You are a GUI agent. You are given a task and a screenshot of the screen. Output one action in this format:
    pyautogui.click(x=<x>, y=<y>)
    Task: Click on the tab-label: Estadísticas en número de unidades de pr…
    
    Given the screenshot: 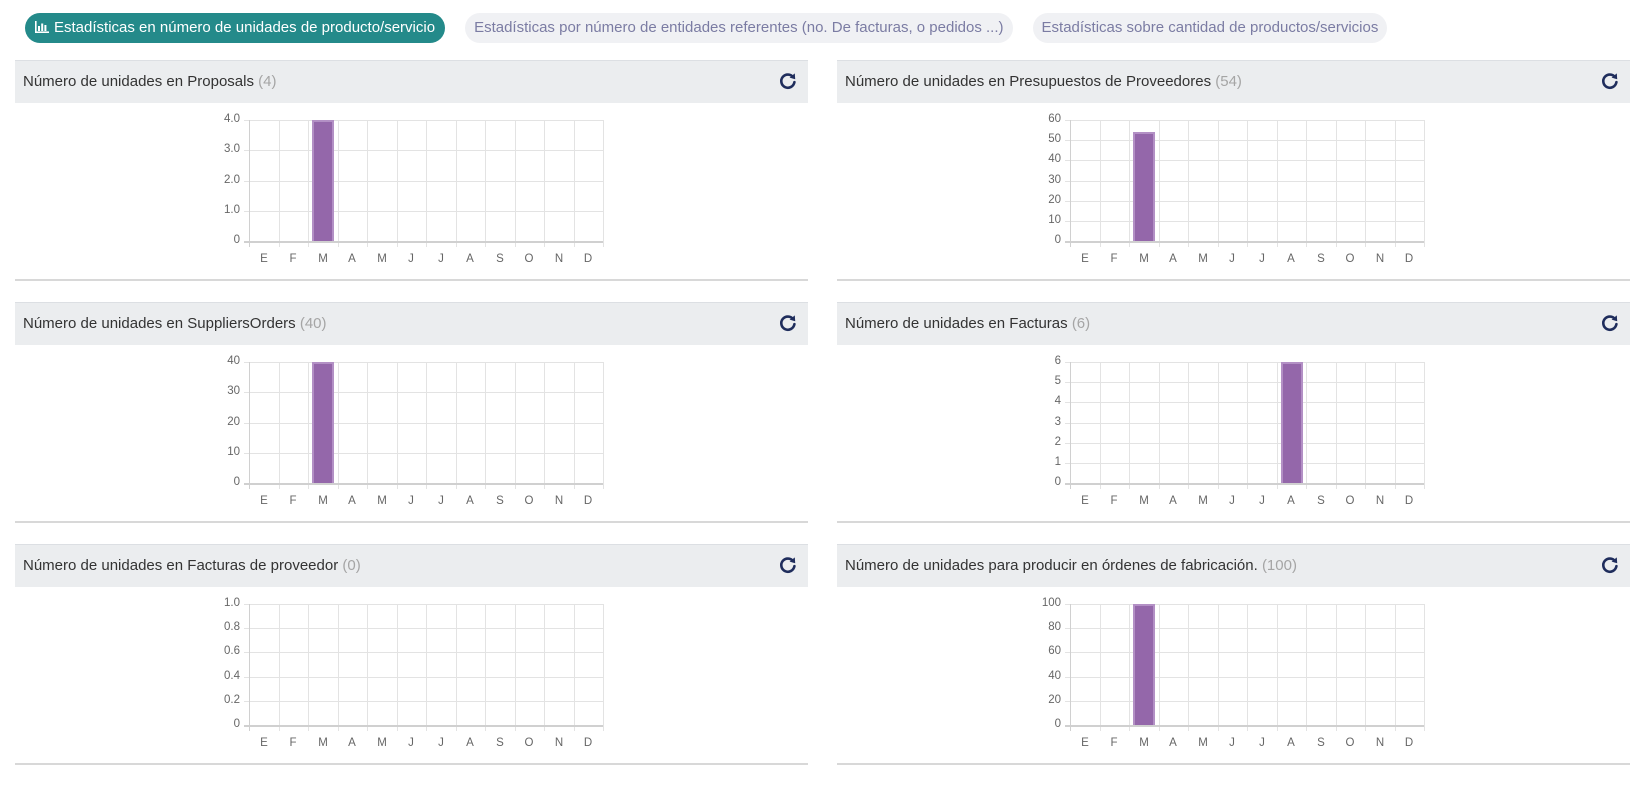 What is the action you would take?
    pyautogui.click(x=245, y=27)
    